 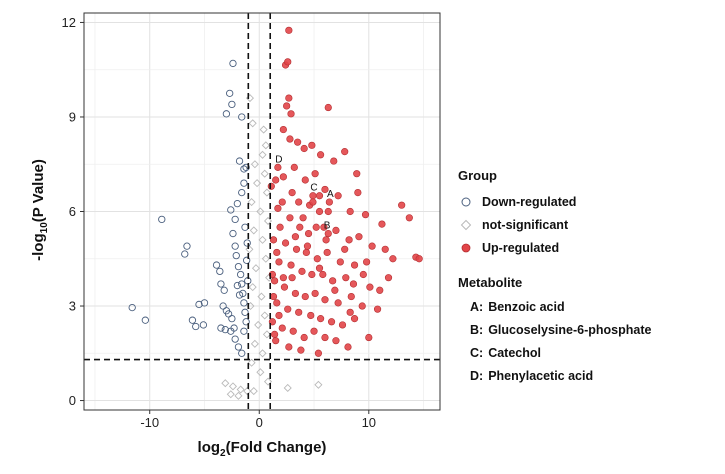 I want to click on open-diamond-marker-icon, so click(x=470, y=225).